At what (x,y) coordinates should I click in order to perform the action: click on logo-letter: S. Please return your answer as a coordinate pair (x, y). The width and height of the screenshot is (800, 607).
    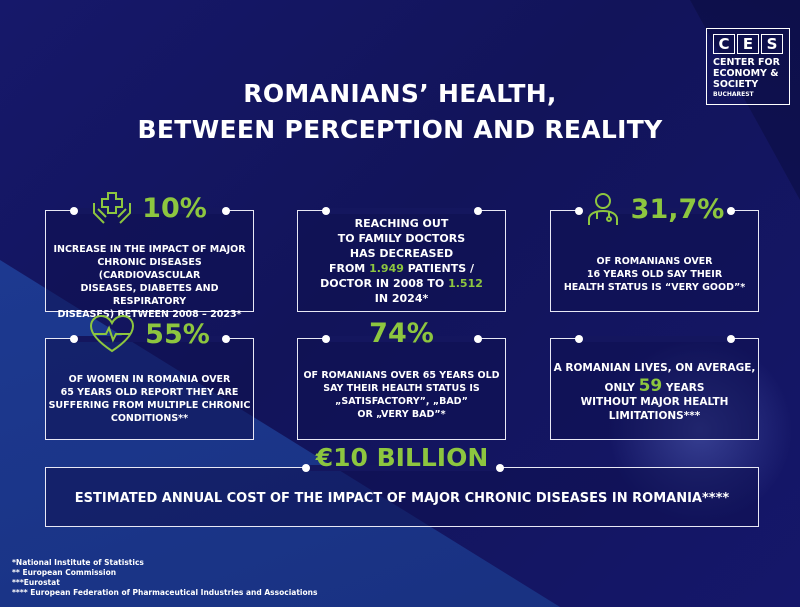
    Looking at the image, I should click on (772, 44).